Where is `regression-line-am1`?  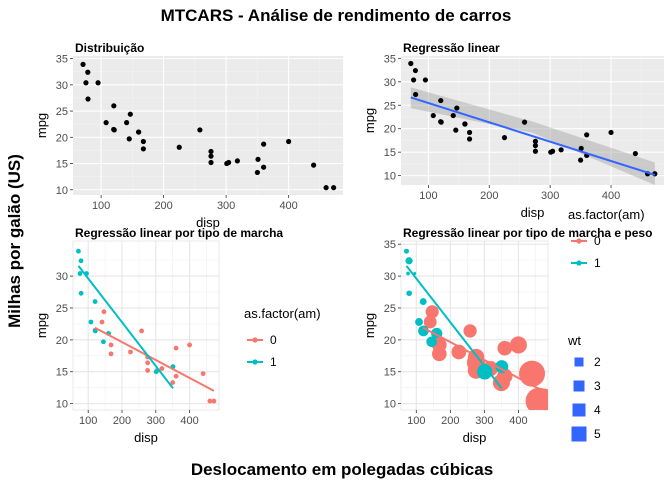
regression-line-am1 is located at coordinates (125, 327).